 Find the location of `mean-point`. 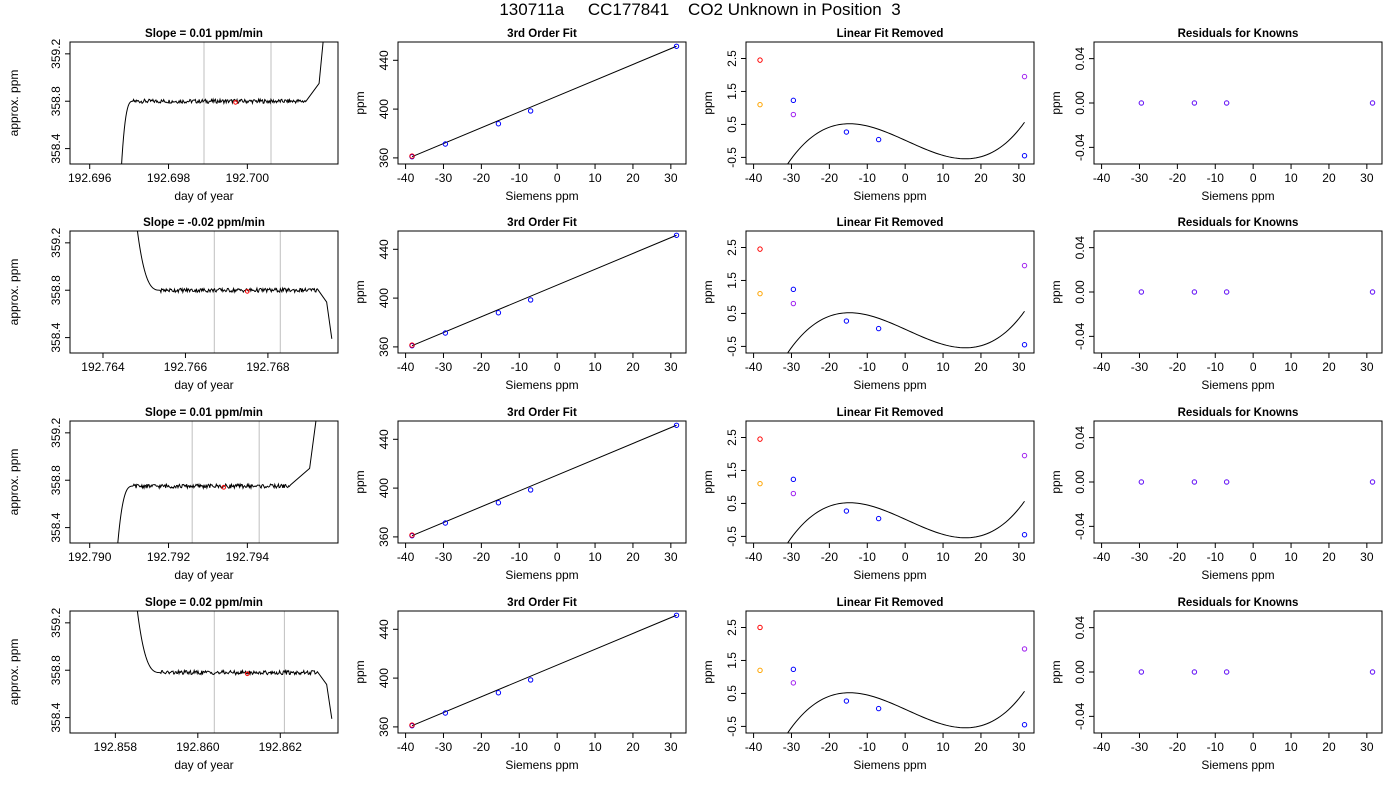

mean-point is located at coordinates (235, 102).